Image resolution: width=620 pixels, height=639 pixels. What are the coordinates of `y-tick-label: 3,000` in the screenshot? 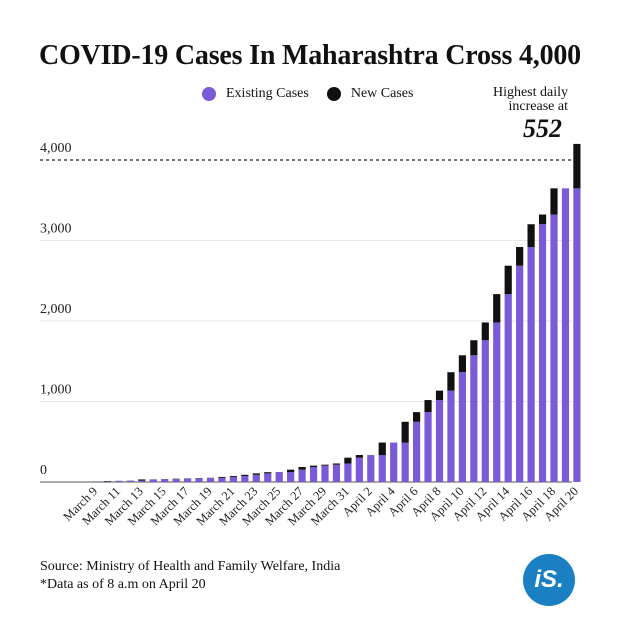 It's located at (56, 229).